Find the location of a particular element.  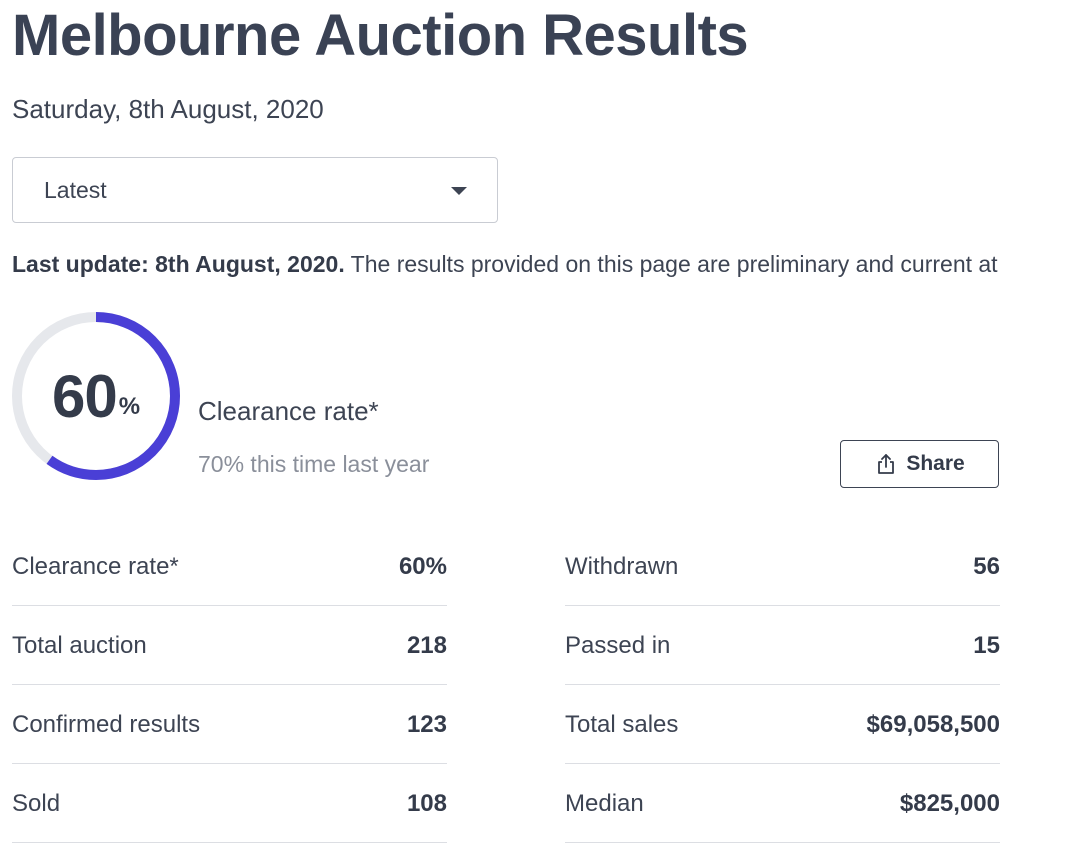

stat-row: Clearance rate* 60% is located at coordinates (229, 566).